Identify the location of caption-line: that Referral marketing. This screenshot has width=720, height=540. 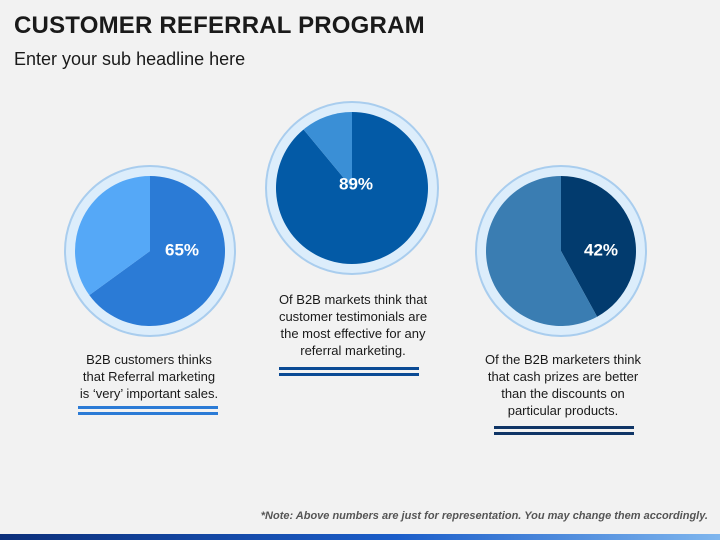
(149, 376).